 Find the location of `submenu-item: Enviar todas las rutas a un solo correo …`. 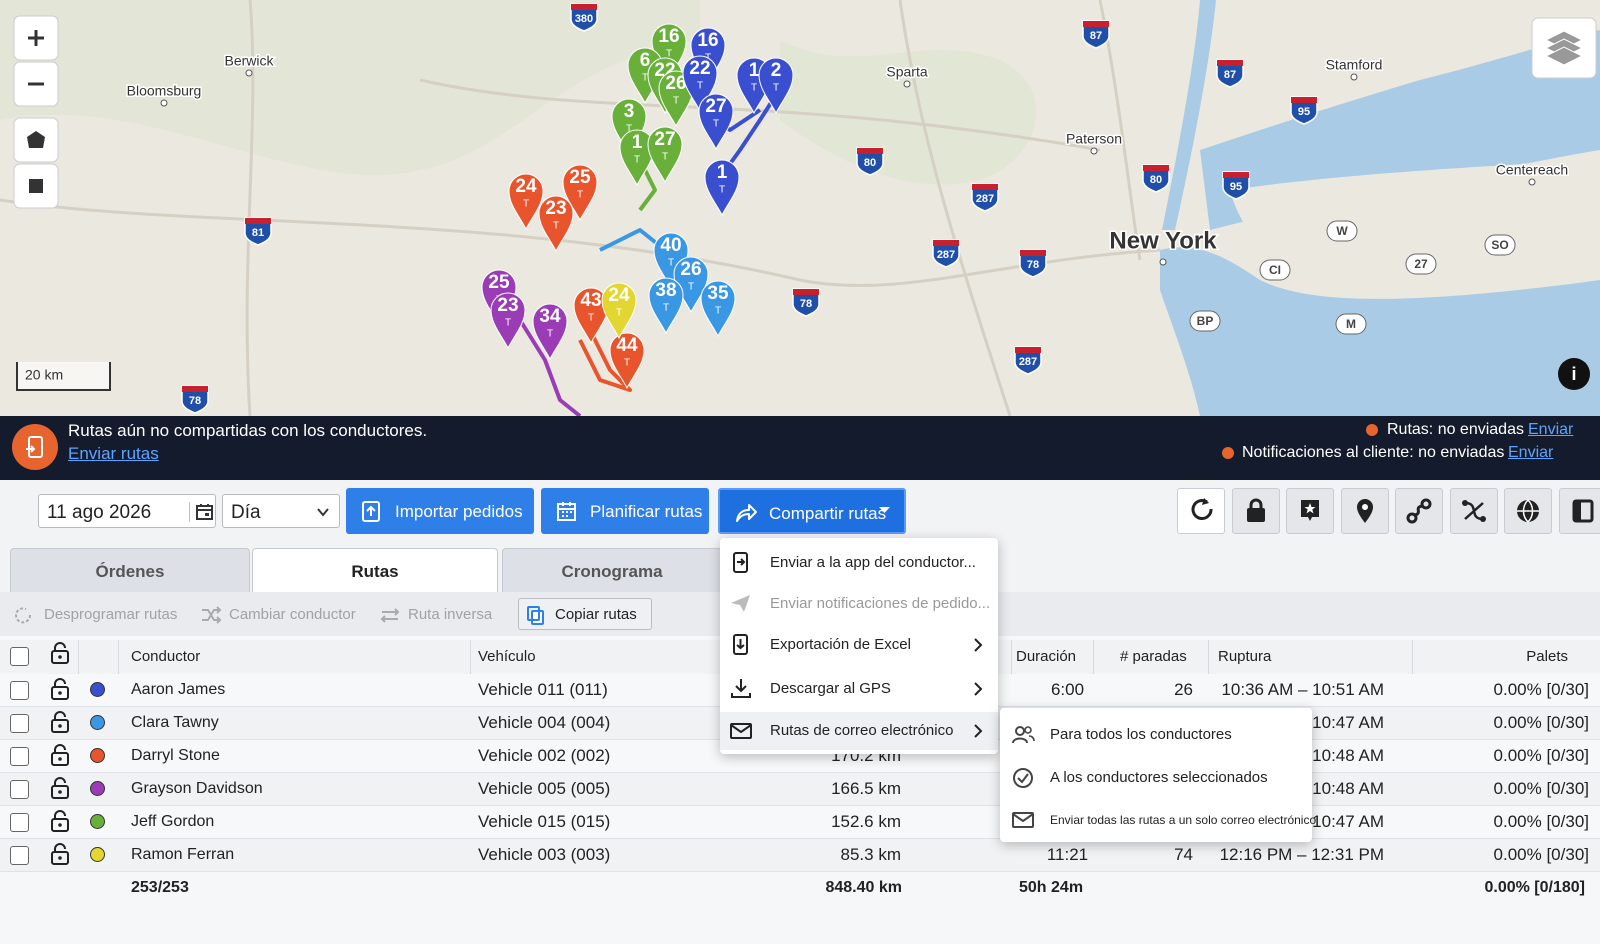

submenu-item: Enviar todas las rutas a un solo correo … is located at coordinates (1158, 820).